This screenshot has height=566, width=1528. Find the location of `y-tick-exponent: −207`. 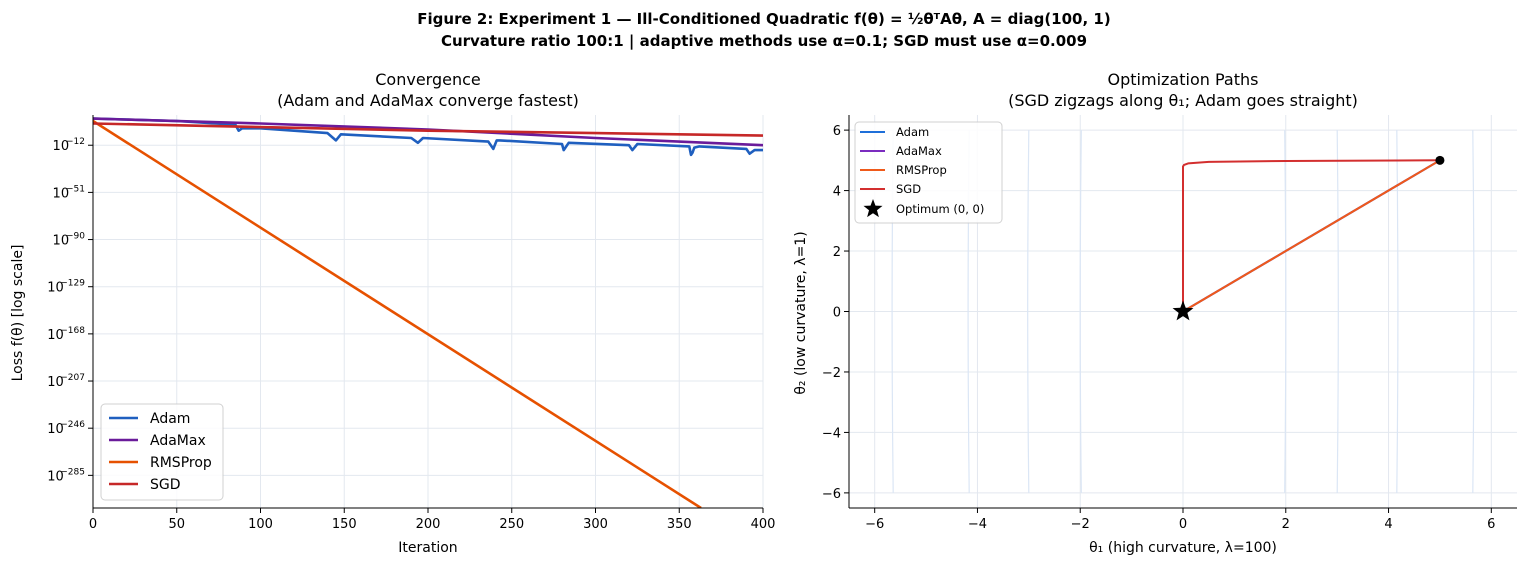

y-tick-exponent: −207 is located at coordinates (72, 378).